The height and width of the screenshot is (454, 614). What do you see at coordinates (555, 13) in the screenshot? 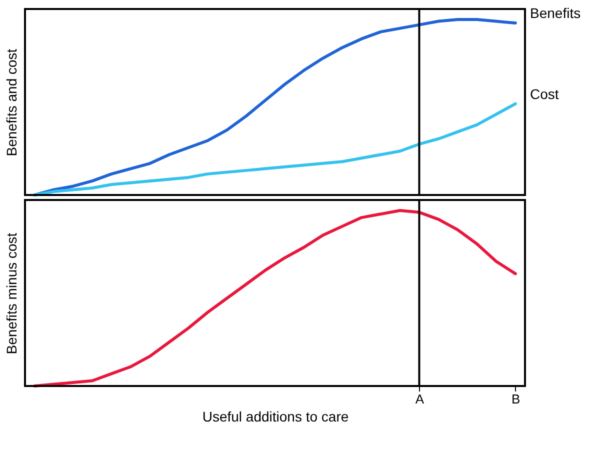
I see `series-label: Benefits` at bounding box center [555, 13].